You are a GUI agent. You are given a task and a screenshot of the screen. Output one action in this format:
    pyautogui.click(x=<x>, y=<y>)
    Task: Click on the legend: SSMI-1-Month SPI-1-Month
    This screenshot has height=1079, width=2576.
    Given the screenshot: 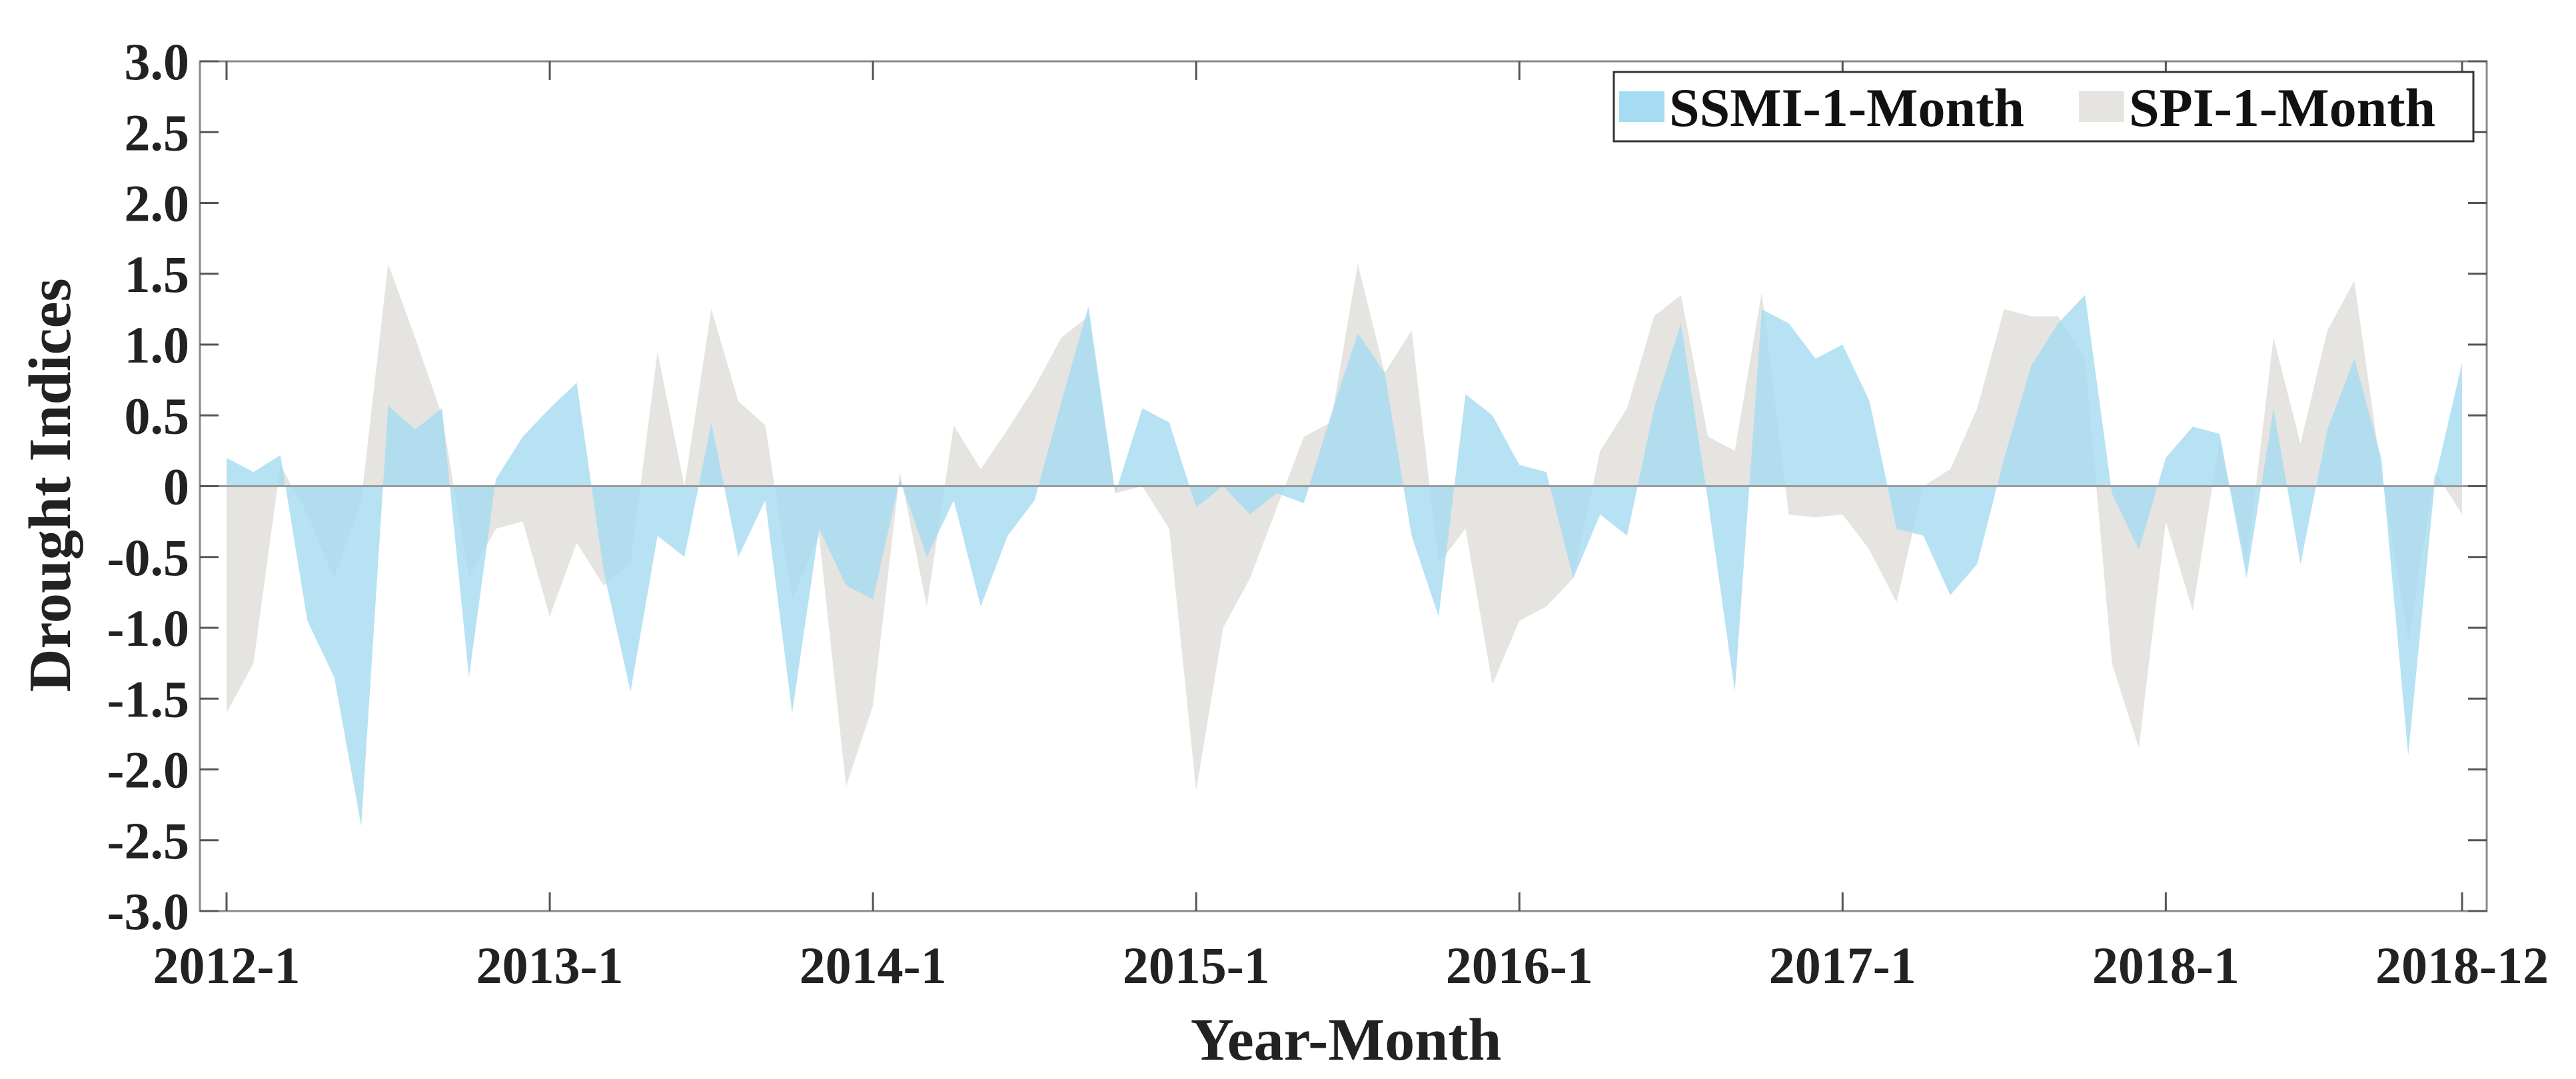 What is the action you would take?
    pyautogui.click(x=2043, y=107)
    